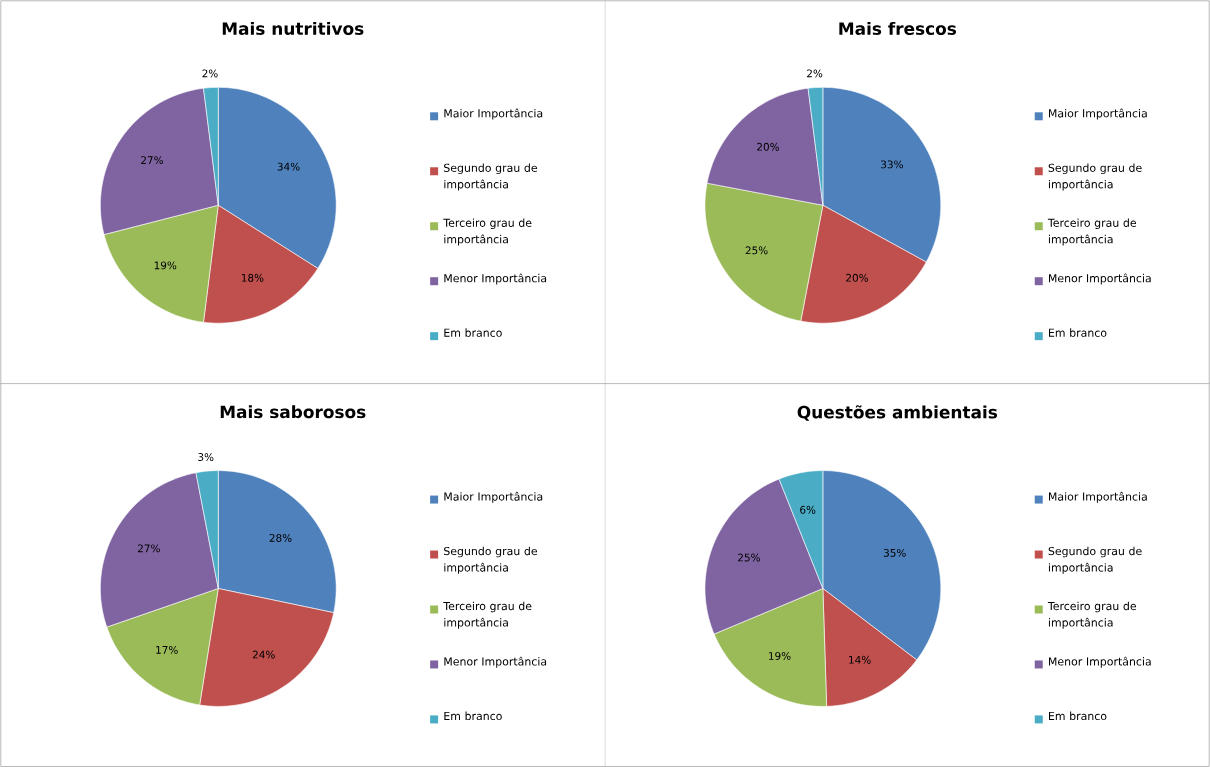 This screenshot has height=767, width=1210. What do you see at coordinates (808, 509) in the screenshot?
I see `data-label: 6%` at bounding box center [808, 509].